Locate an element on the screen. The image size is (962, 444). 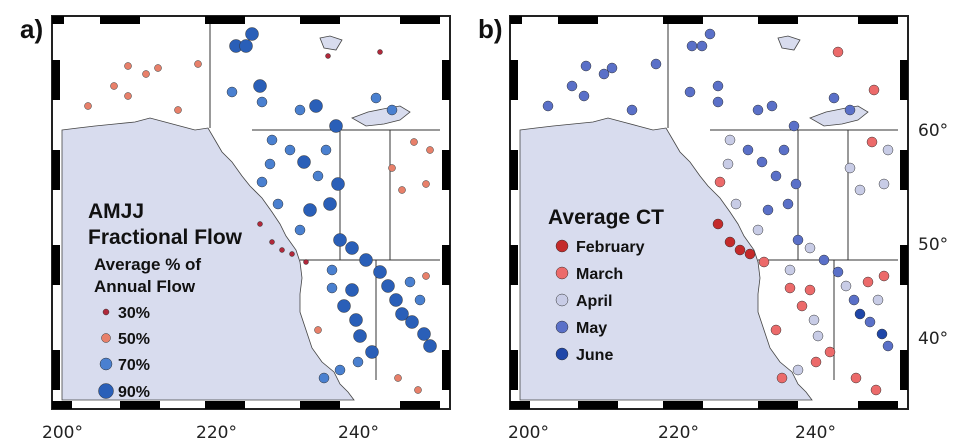
panel-b-label: b) is located at coordinates (490, 29).